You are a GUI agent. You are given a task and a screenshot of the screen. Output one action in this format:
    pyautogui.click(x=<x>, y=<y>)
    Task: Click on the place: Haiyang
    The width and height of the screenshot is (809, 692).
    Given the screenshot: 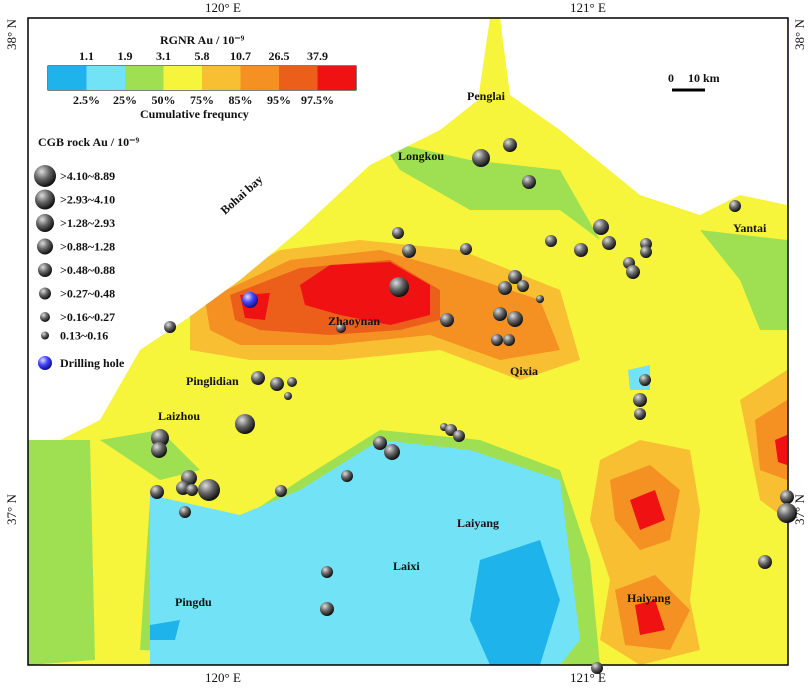 What is the action you would take?
    pyautogui.click(x=648, y=598)
    